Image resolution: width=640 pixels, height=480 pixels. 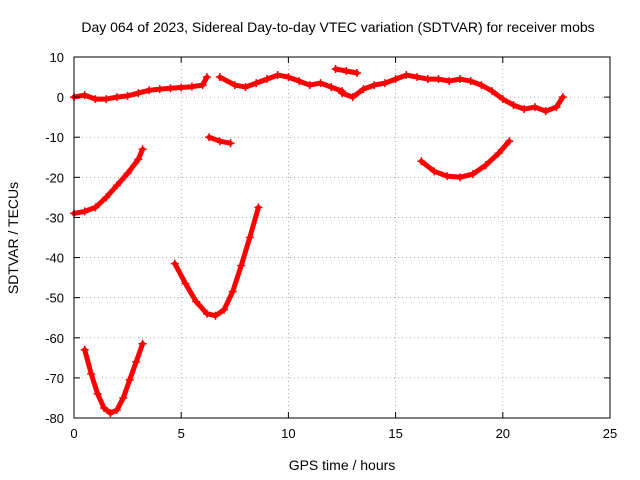 What do you see at coordinates (54, 298) in the screenshot?
I see `y-tick-label: -50` at bounding box center [54, 298].